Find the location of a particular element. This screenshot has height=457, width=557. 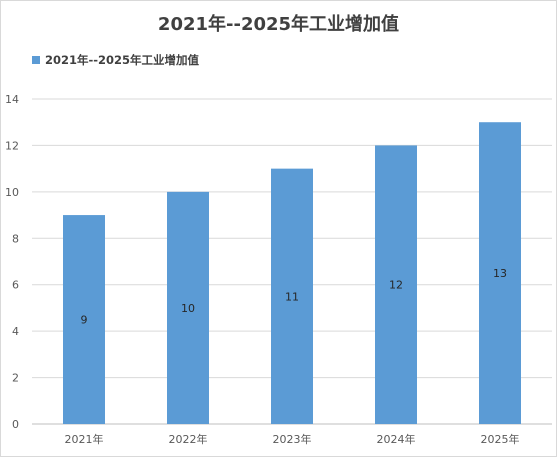

y-tick-label: 14 is located at coordinates (12, 99).